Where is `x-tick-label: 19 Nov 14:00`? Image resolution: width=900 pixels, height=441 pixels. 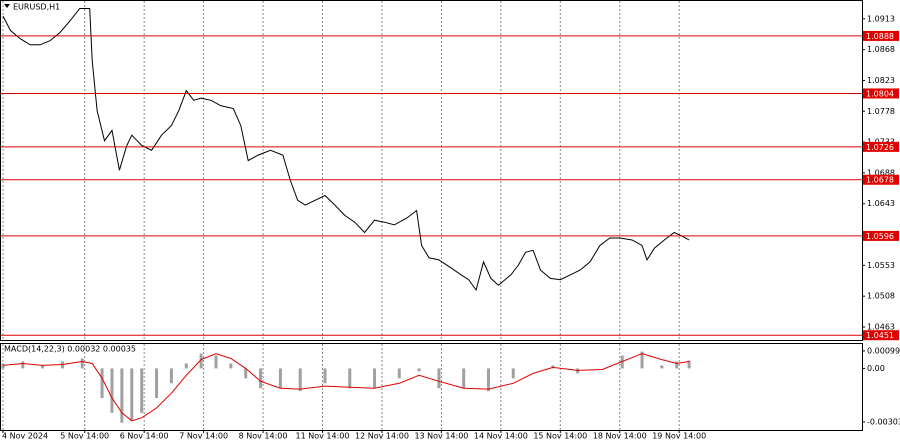 x-tick-label: 19 Nov 14:00 is located at coordinates (679, 436).